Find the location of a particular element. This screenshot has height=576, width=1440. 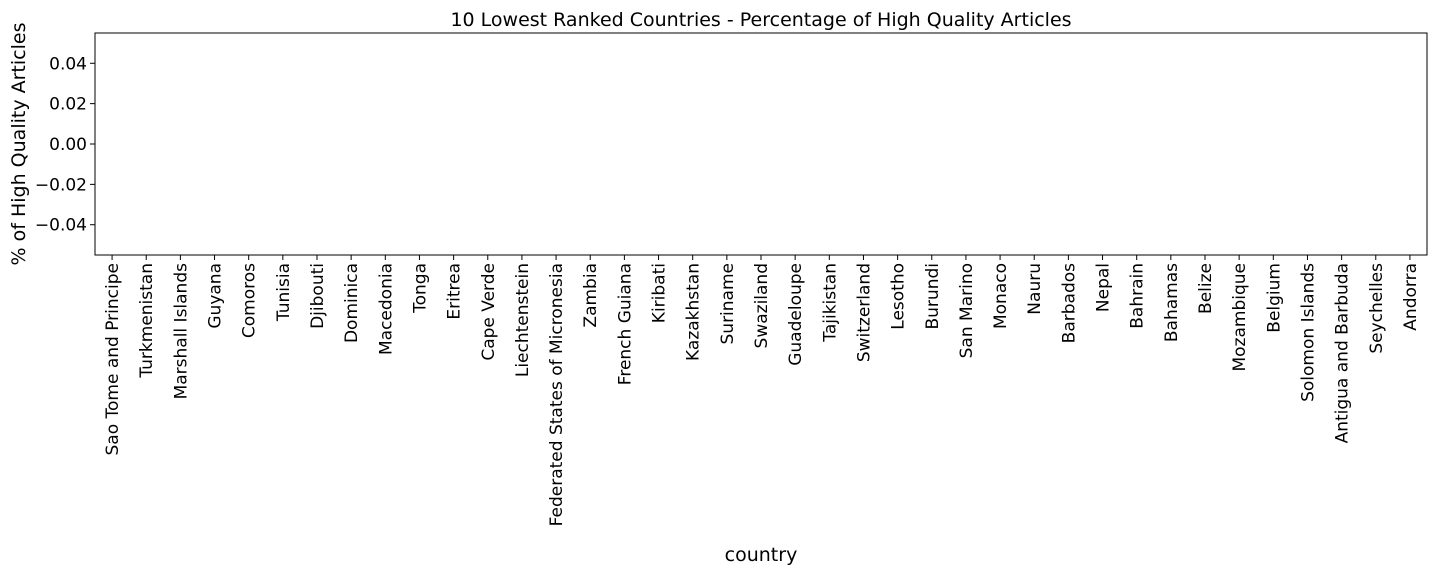

x-tick-label: Tunisia is located at coordinates (284, 292).